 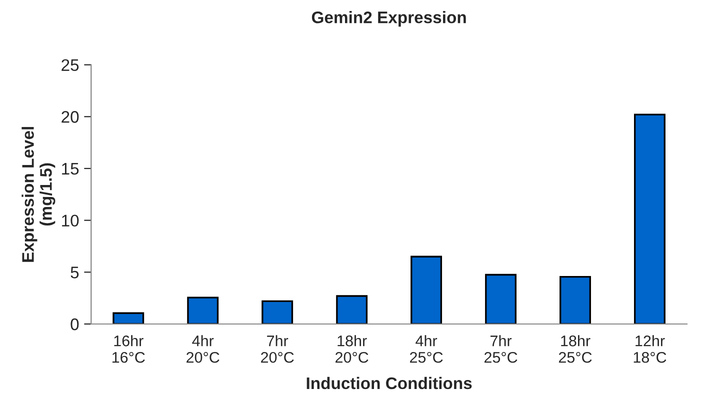 What do you see at coordinates (74, 324) in the screenshot?
I see `y-tick-label: 0` at bounding box center [74, 324].